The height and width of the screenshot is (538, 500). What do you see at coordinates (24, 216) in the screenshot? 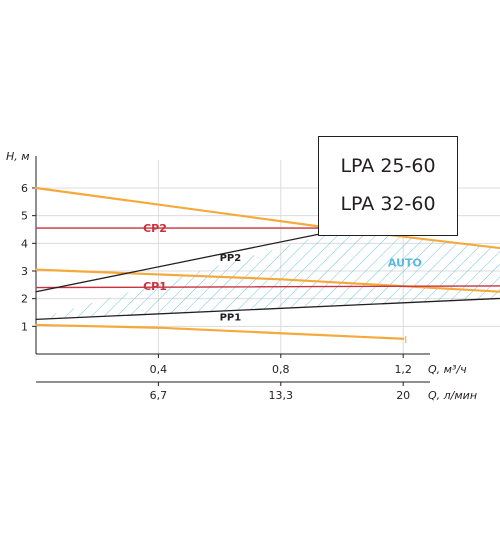
I see `y-tick-label-5: 5` at bounding box center [24, 216].